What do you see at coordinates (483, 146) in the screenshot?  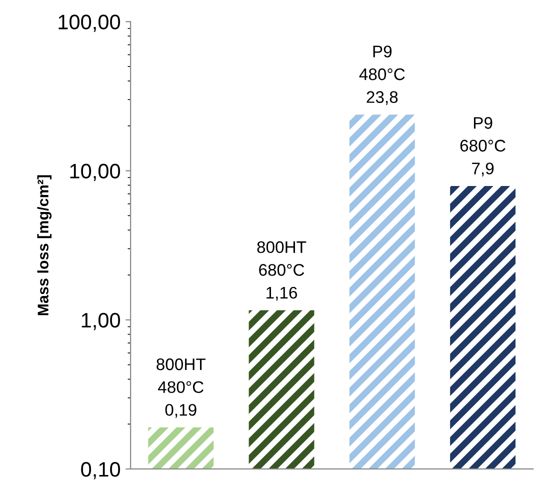 I see `data-label: P9 680°C 7,9` at bounding box center [483, 146].